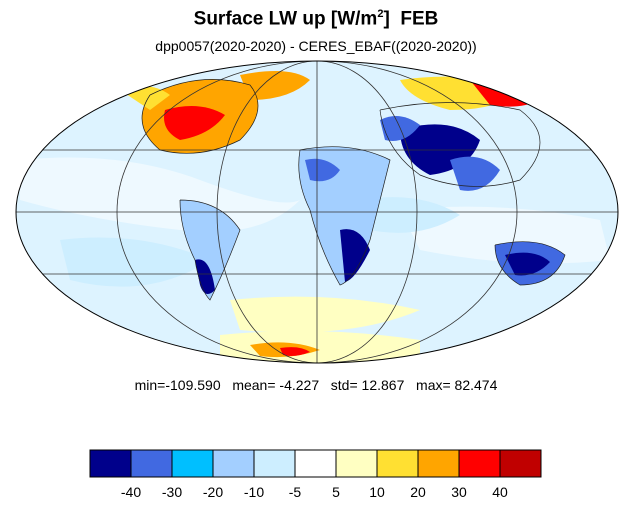 This screenshot has width=632, height=505. What do you see at coordinates (377, 492) in the screenshot?
I see `colorbar-tick-label: 10` at bounding box center [377, 492].